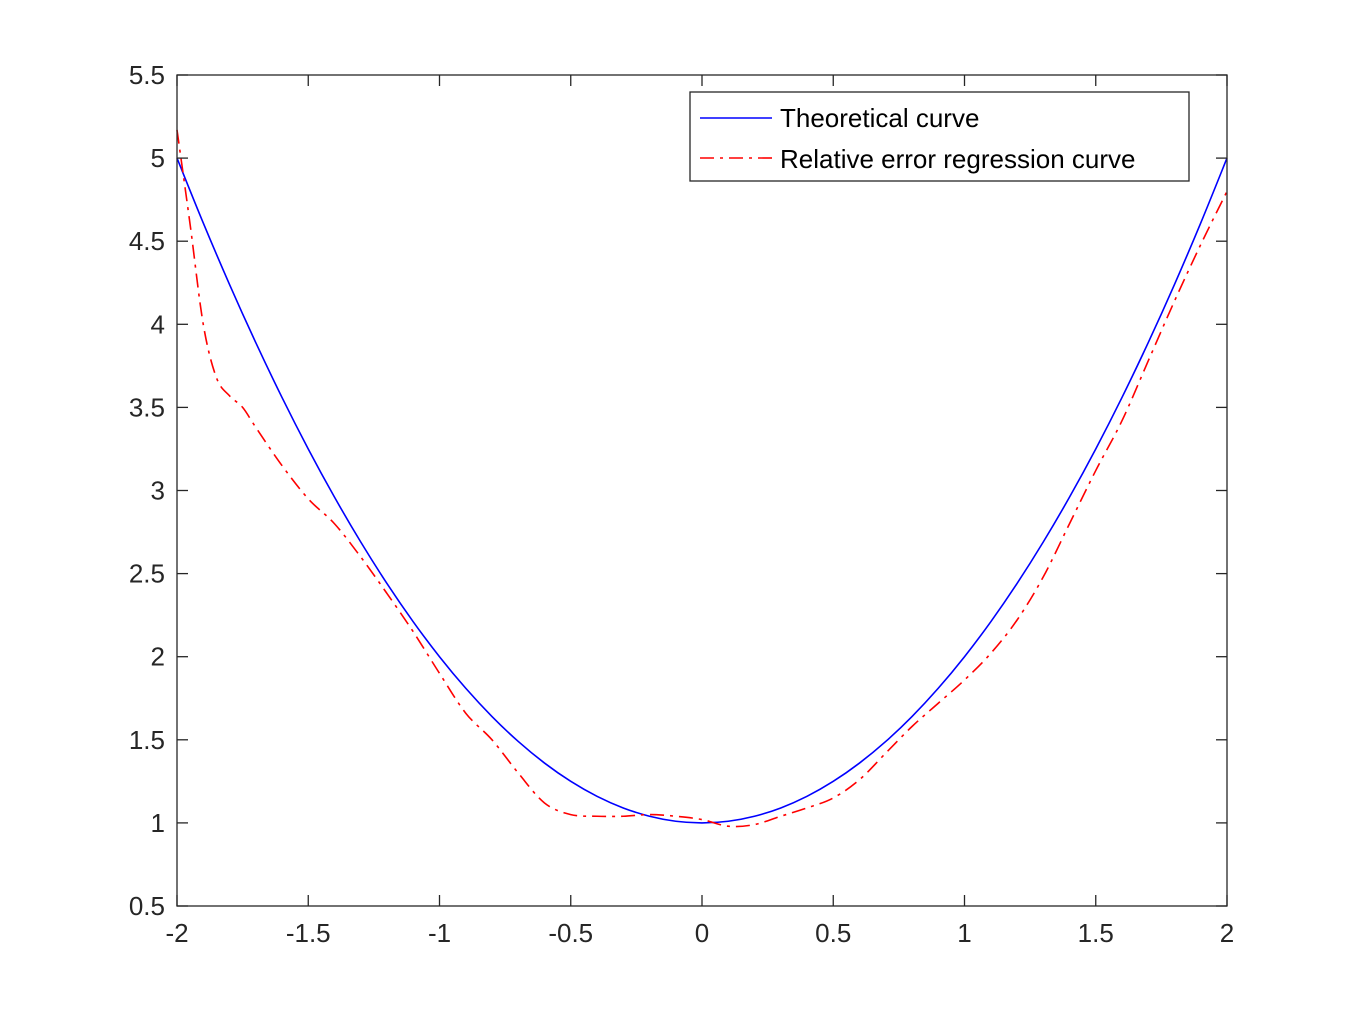  What do you see at coordinates (158, 823) in the screenshot?
I see `y-tick-label: 1` at bounding box center [158, 823].